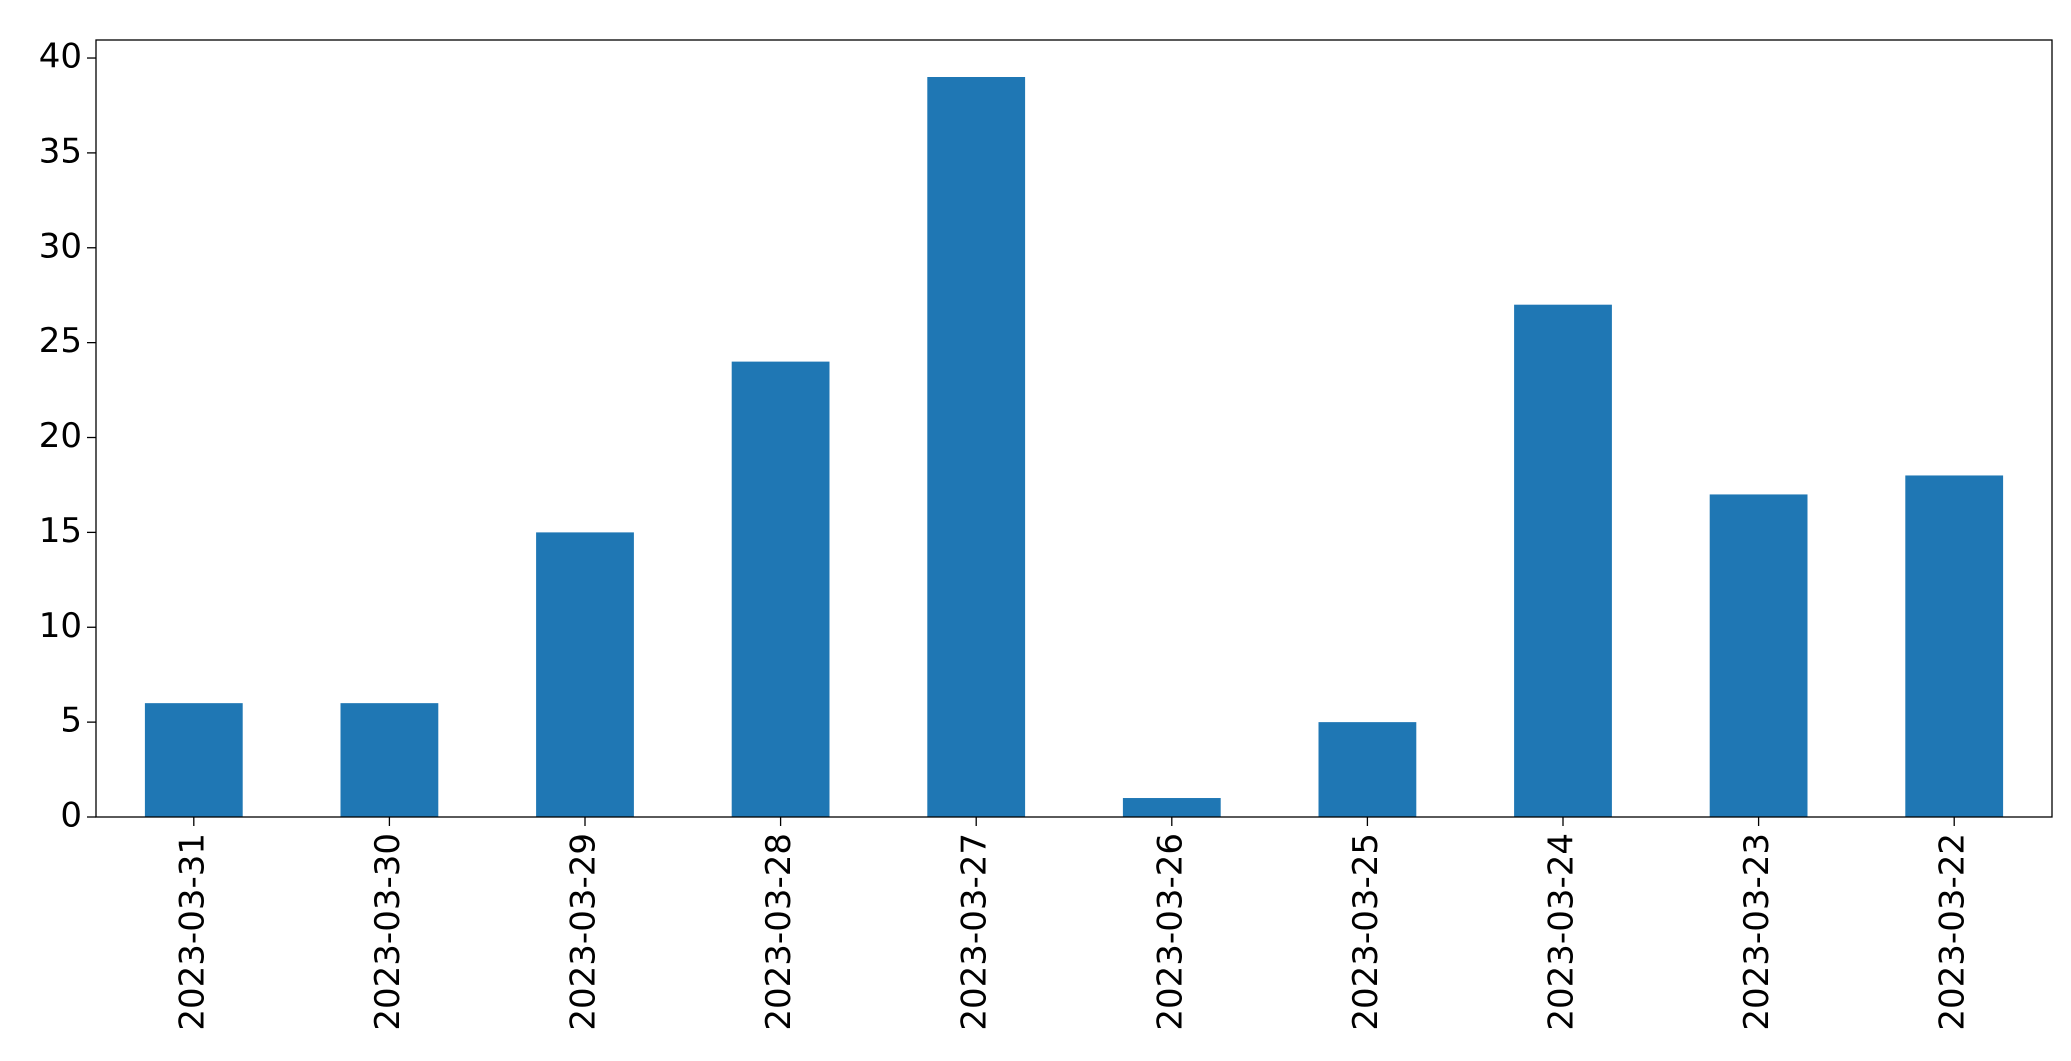  Describe the element at coordinates (1562, 932) in the screenshot. I see `x-tick-label: 2023-03-24` at that location.